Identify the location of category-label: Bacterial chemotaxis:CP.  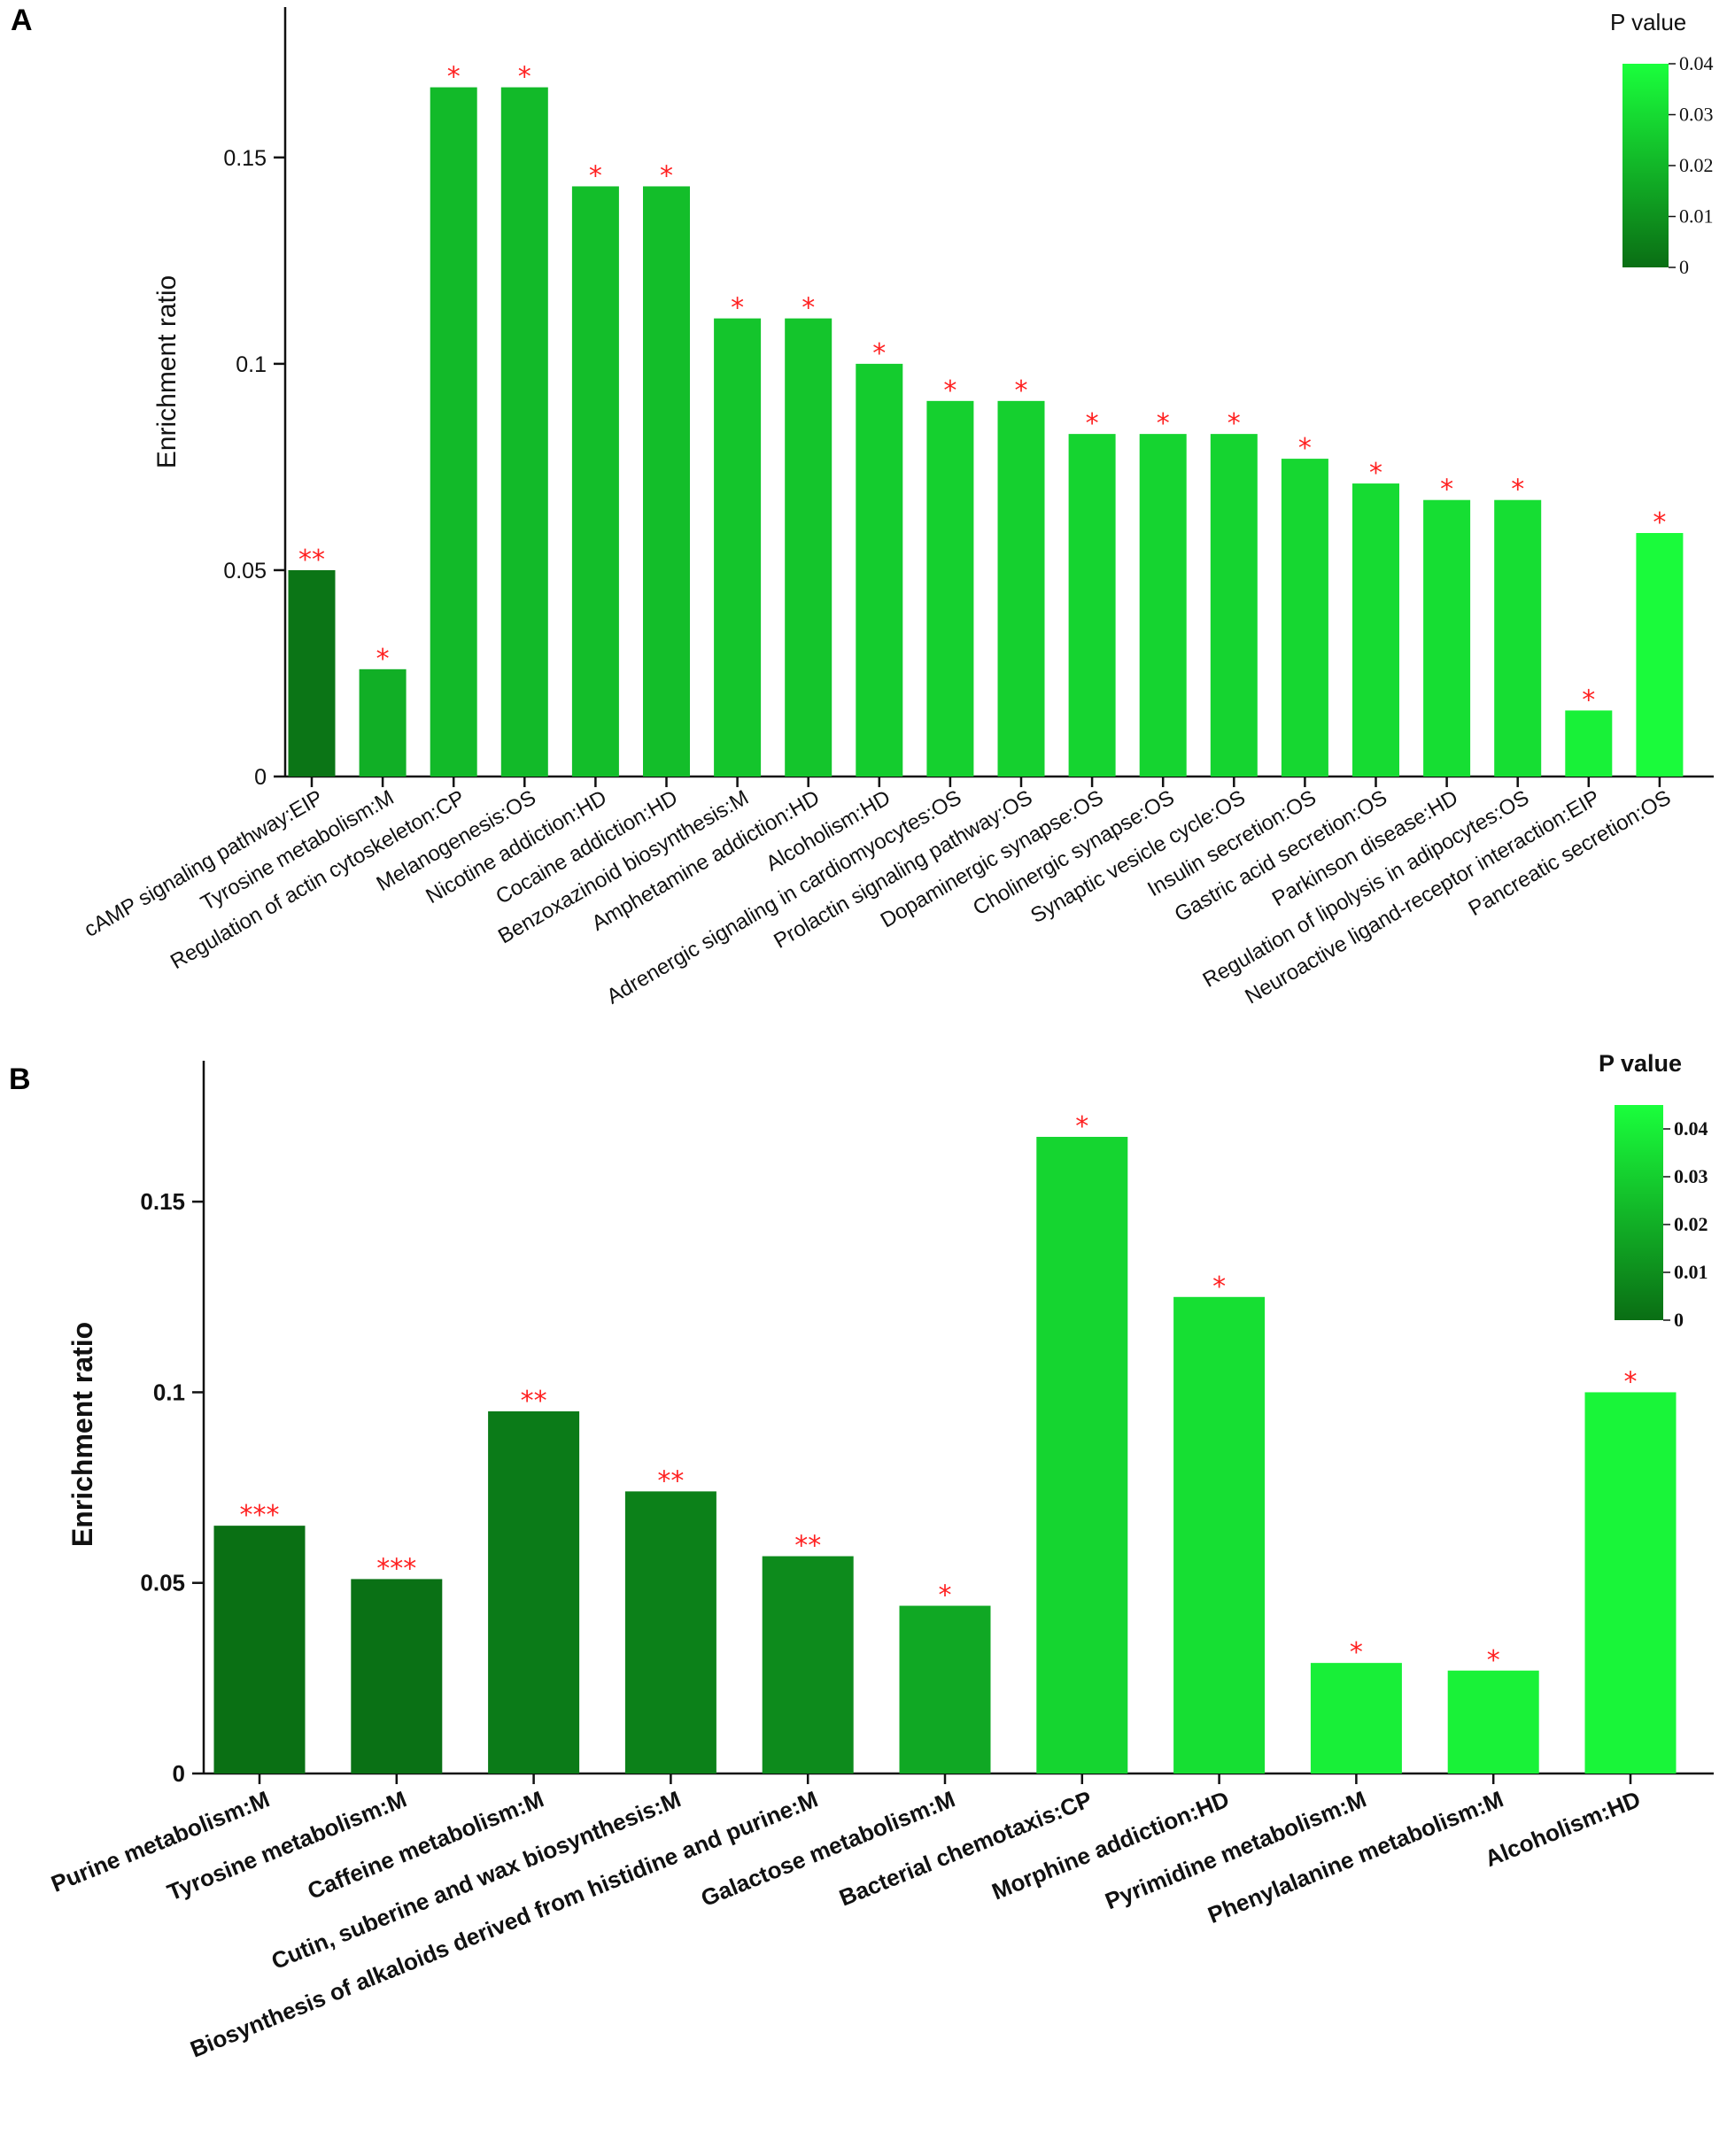
(965, 1849).